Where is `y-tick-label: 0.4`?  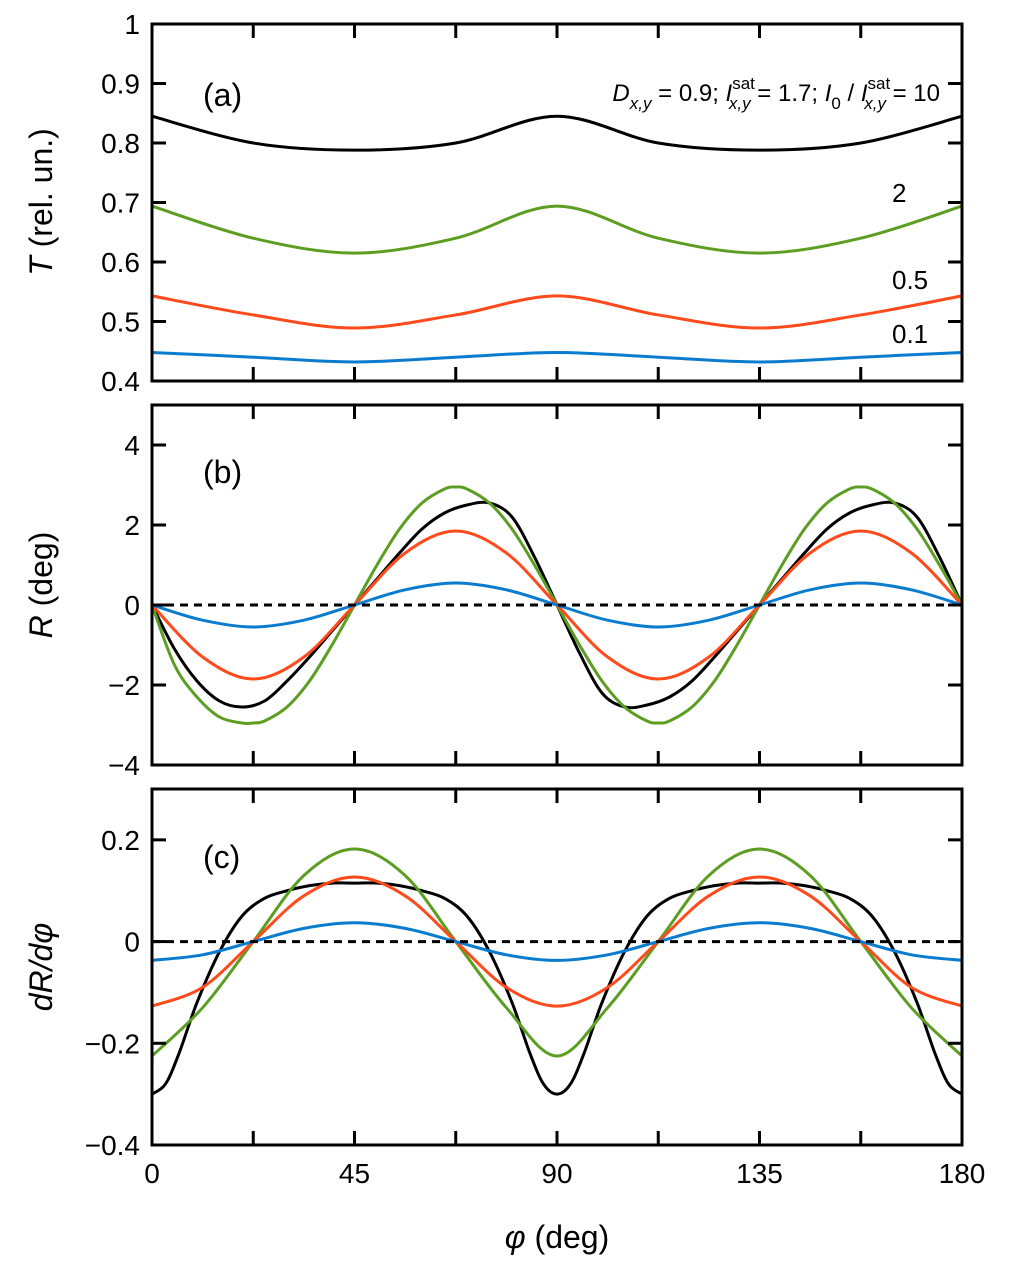 y-tick-label: 0.4 is located at coordinates (120, 381).